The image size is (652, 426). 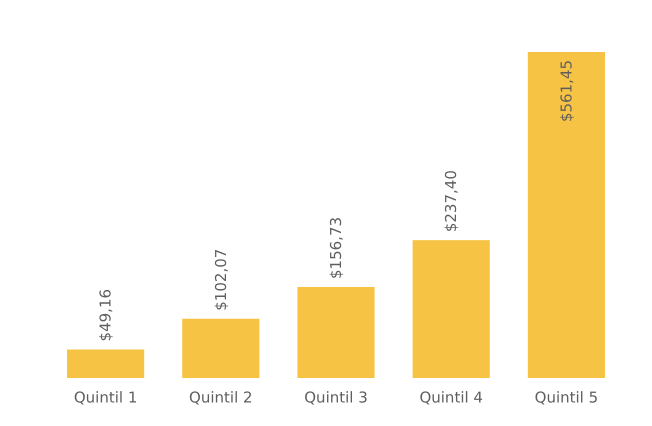 What do you see at coordinates (451, 397) in the screenshot?
I see `x-tick-label: Quintil 4` at bounding box center [451, 397].